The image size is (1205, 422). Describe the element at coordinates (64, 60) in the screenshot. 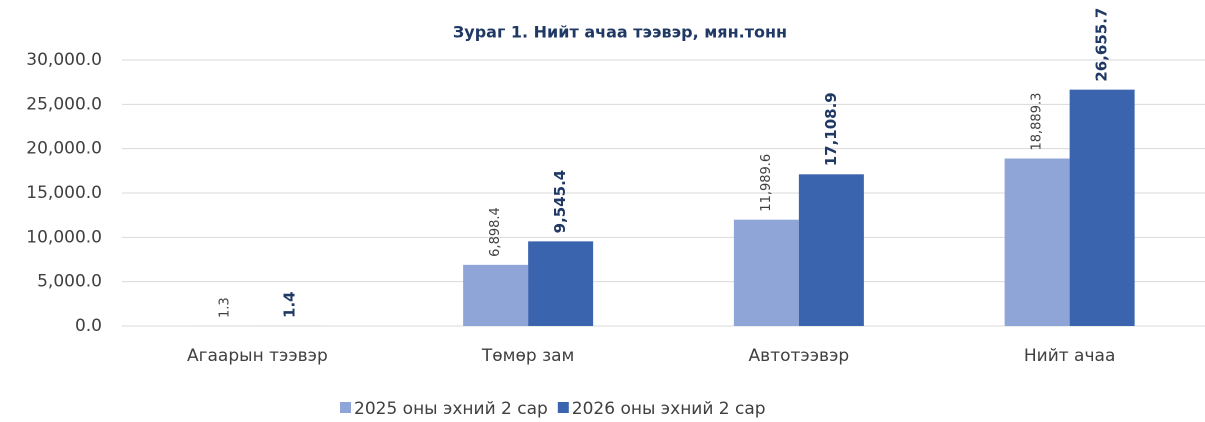

I see `y-tick-label: 30,000.0` at that location.